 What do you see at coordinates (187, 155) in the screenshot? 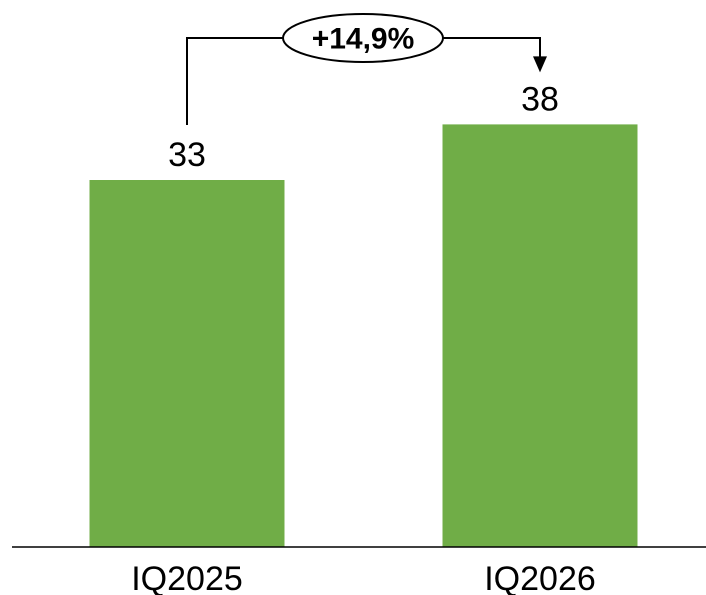
I see `data-label-iq2025: 33` at bounding box center [187, 155].